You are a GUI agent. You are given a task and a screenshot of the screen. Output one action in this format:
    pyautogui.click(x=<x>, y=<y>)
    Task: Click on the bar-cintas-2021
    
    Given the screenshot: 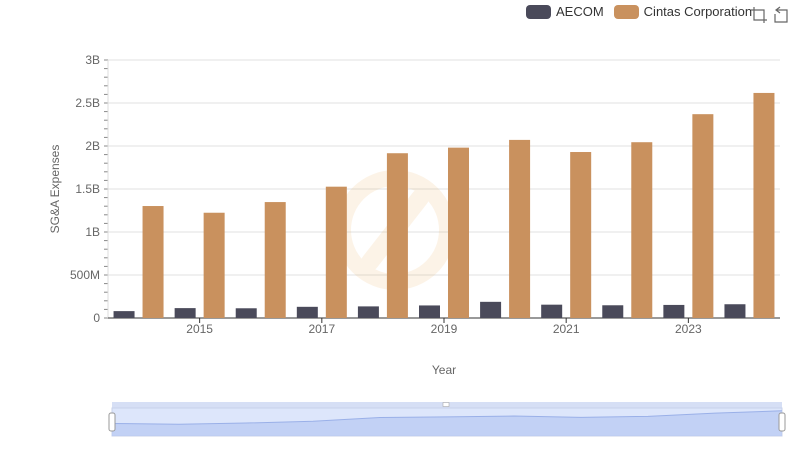 What is the action you would take?
    pyautogui.click(x=581, y=235)
    